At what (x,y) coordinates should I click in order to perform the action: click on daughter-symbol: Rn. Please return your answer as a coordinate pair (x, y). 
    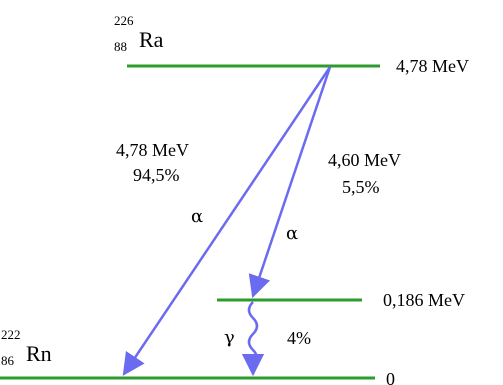
    Looking at the image, I should click on (39, 353).